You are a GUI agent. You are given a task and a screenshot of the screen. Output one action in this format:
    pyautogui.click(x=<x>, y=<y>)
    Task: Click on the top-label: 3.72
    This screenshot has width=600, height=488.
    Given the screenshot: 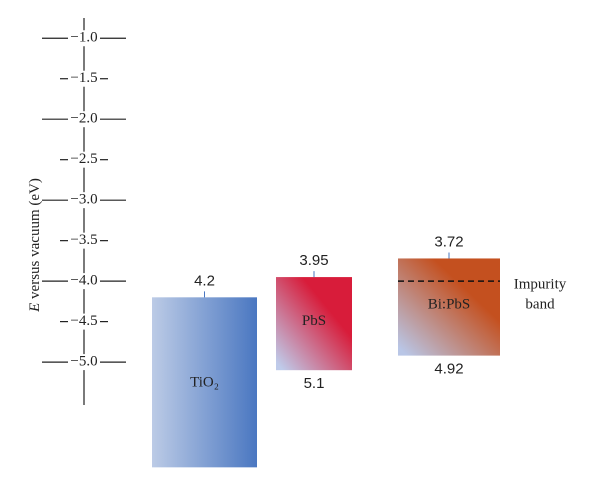 What is the action you would take?
    pyautogui.click(x=448, y=241)
    